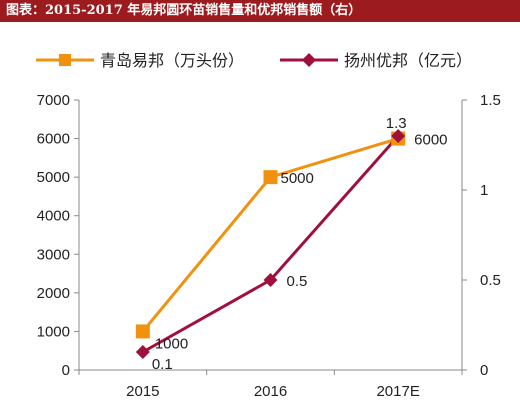 The width and height of the screenshot is (520, 408). Describe the element at coordinates (484, 190) in the screenshot. I see `right-tick-label: 1` at that location.